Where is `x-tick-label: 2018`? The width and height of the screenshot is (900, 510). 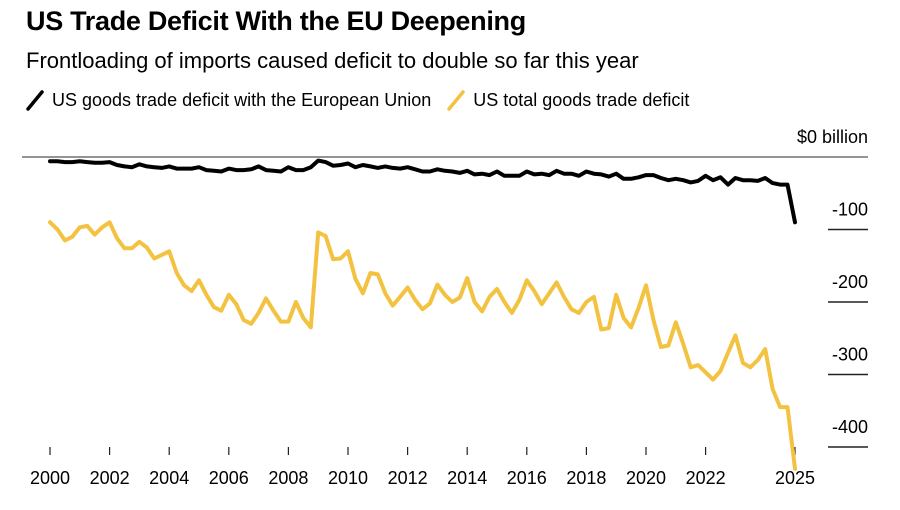 x-tick-label: 2018 is located at coordinates (586, 478).